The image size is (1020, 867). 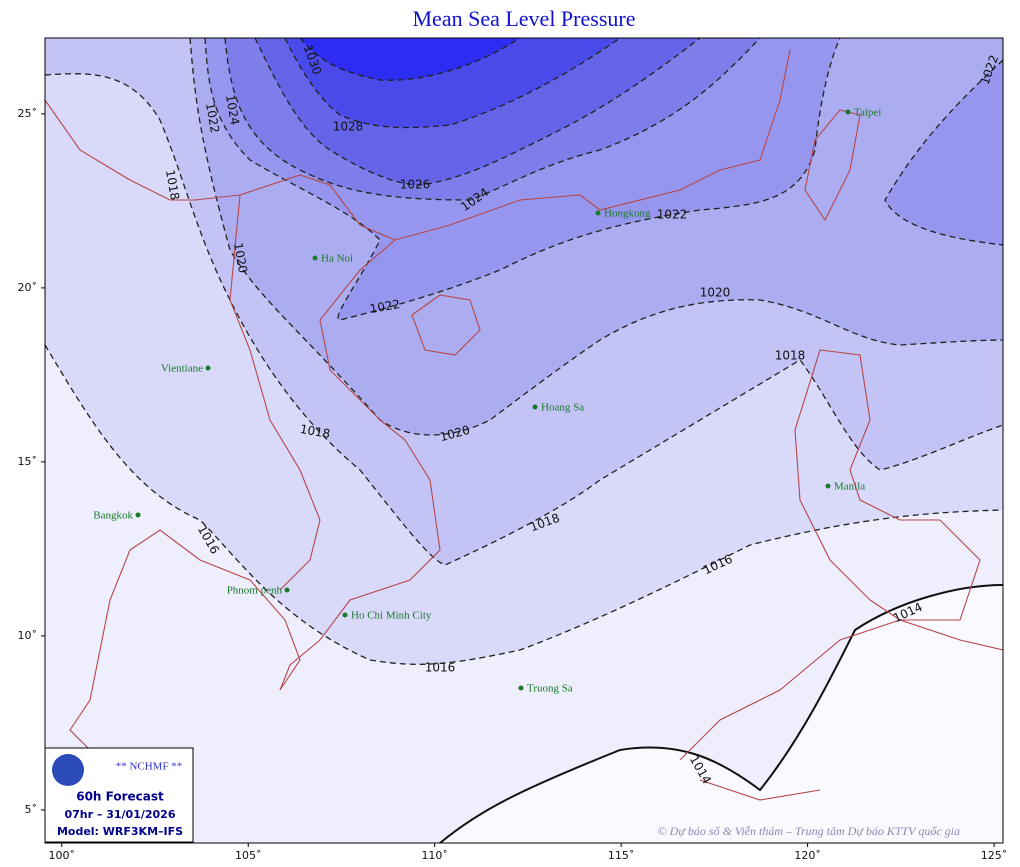 I want to click on lon-tick-label: 105˚, so click(x=248, y=855).